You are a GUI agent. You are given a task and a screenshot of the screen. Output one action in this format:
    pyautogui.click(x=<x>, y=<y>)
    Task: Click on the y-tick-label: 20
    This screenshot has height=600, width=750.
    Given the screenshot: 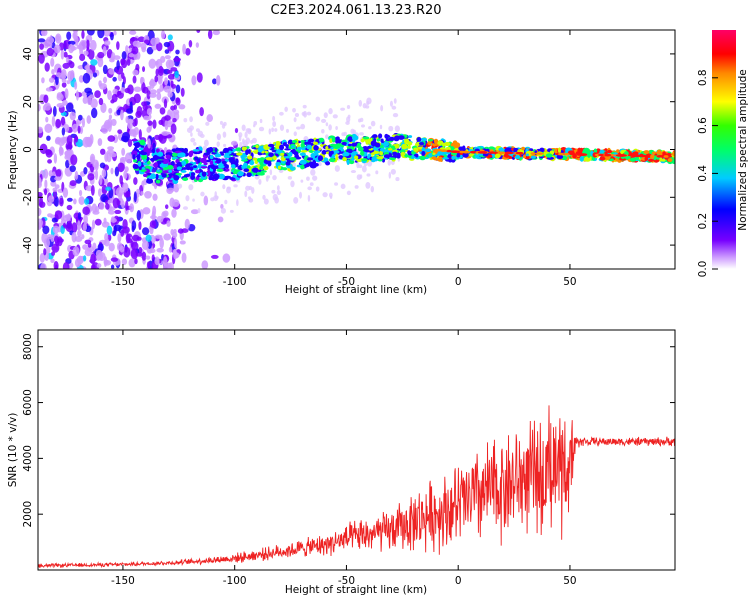 What is the action you would take?
    pyautogui.click(x=28, y=101)
    